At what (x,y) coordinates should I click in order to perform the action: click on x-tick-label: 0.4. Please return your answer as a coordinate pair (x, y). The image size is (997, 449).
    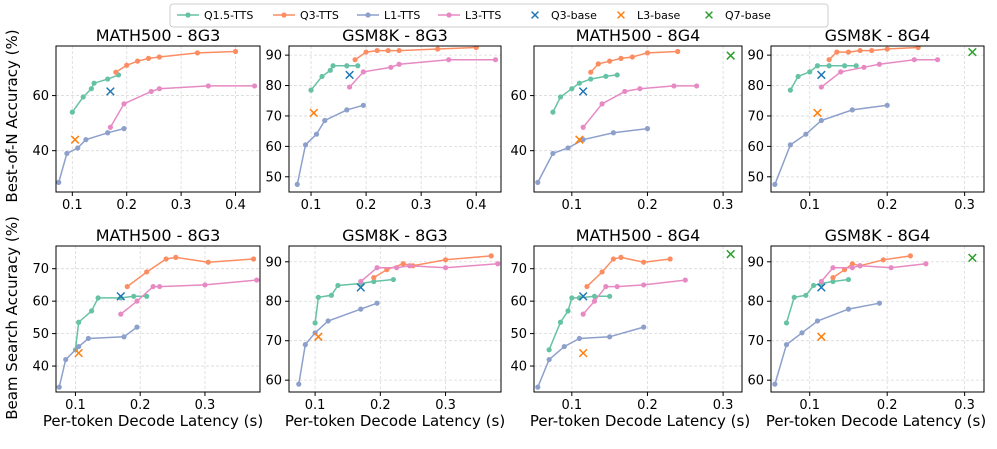
    Looking at the image, I should click on (476, 205).